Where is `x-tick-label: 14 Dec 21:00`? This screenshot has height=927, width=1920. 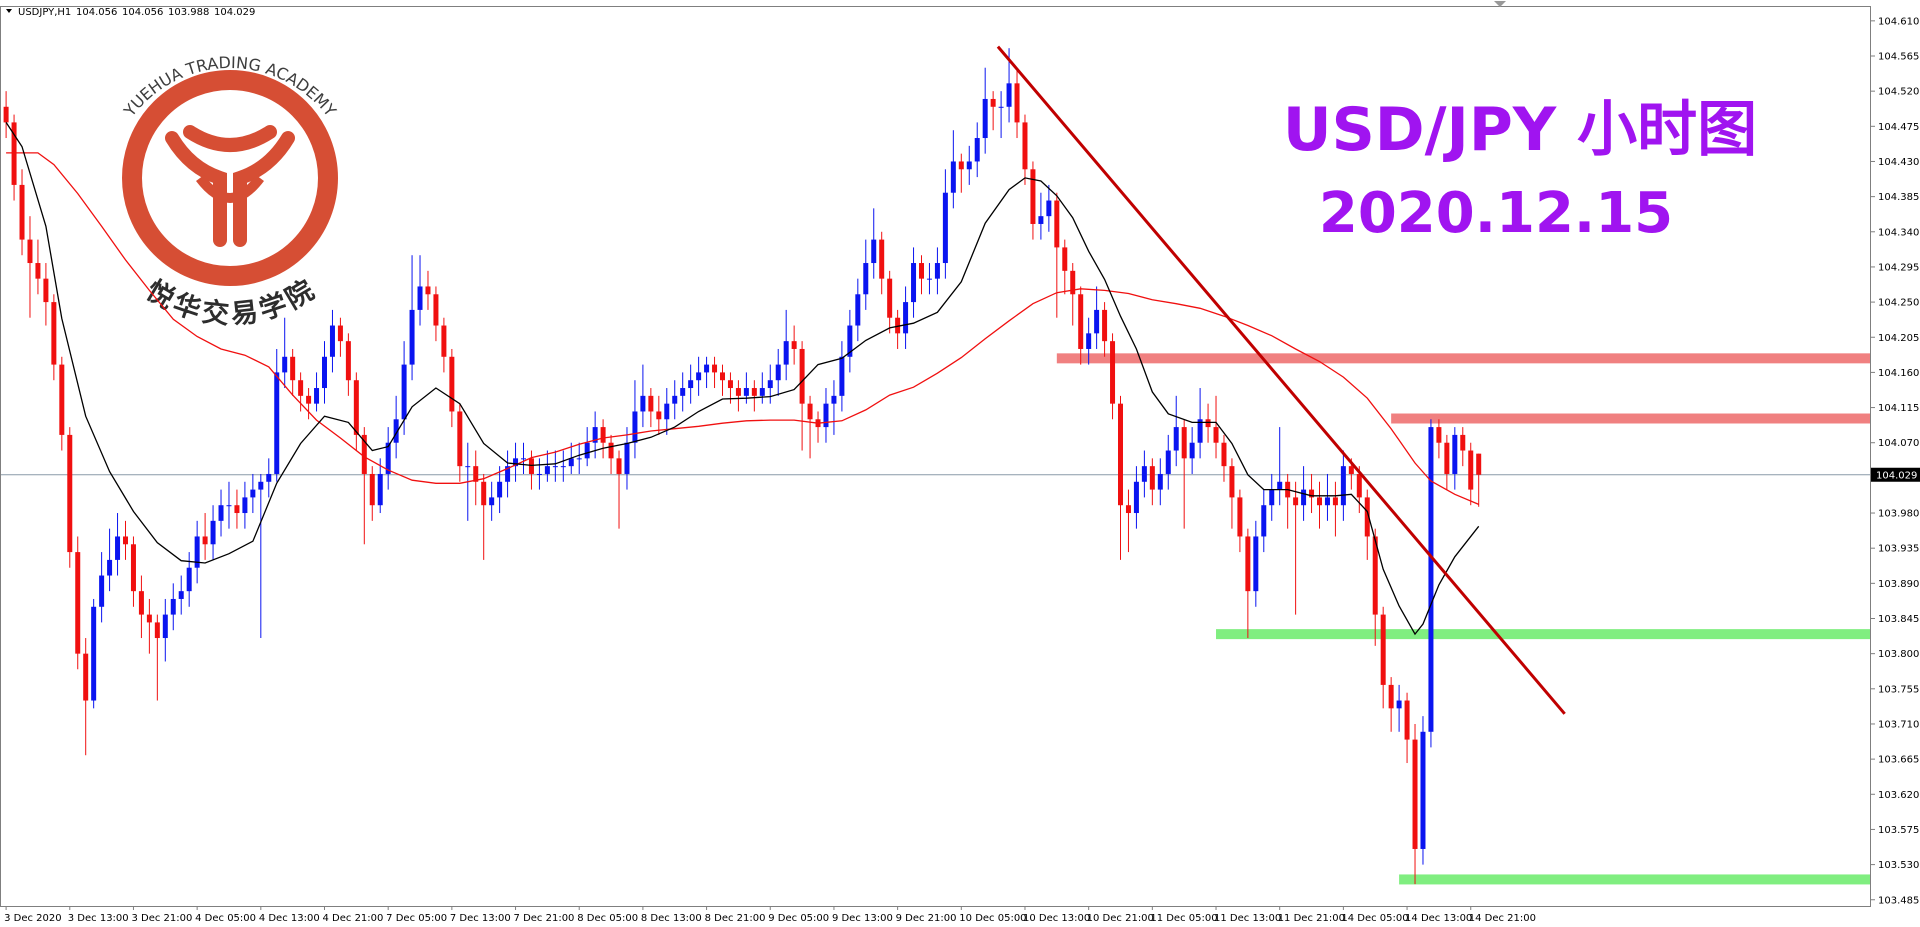 x-tick-label: 14 Dec 21:00 is located at coordinates (1502, 918).